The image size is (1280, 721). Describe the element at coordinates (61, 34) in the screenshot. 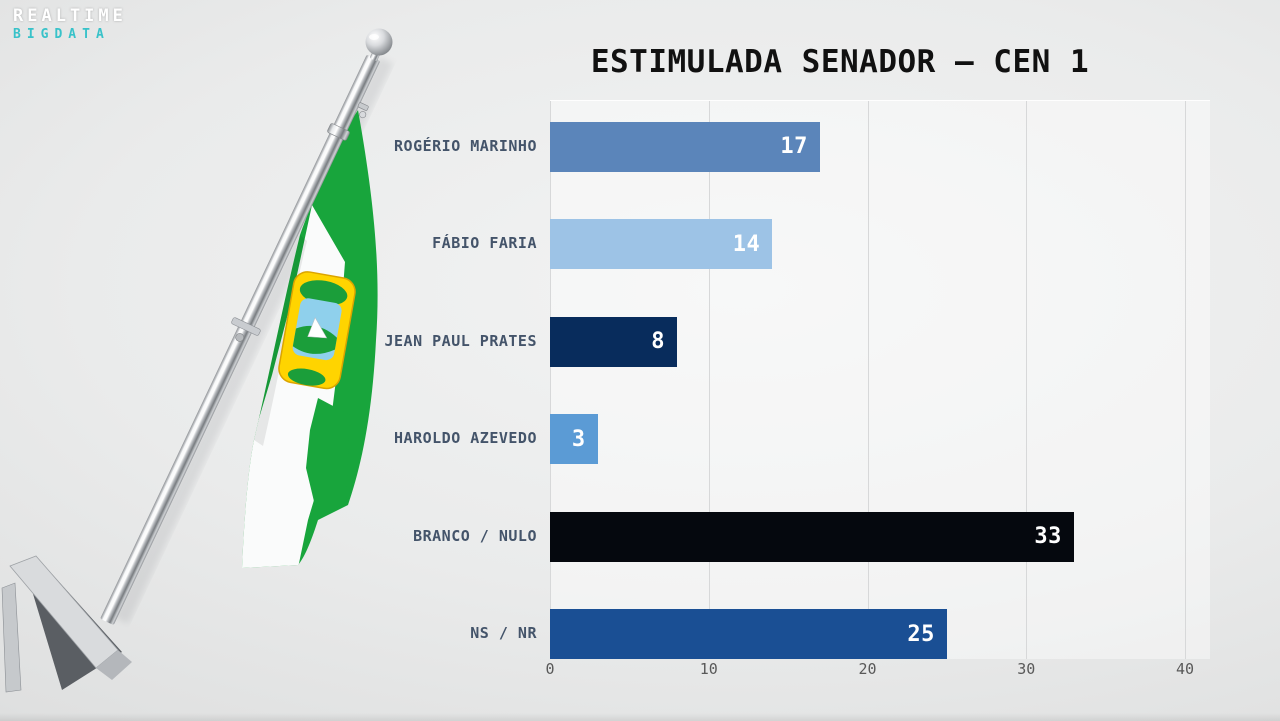

I see `logo-line-bigdata: BIGDATA` at that location.